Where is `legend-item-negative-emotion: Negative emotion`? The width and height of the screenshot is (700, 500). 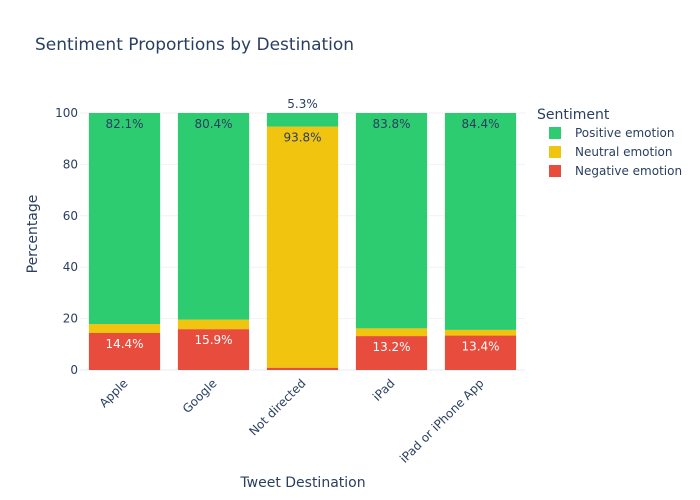
legend-item-negative-emotion: Negative emotion is located at coordinates (615, 171).